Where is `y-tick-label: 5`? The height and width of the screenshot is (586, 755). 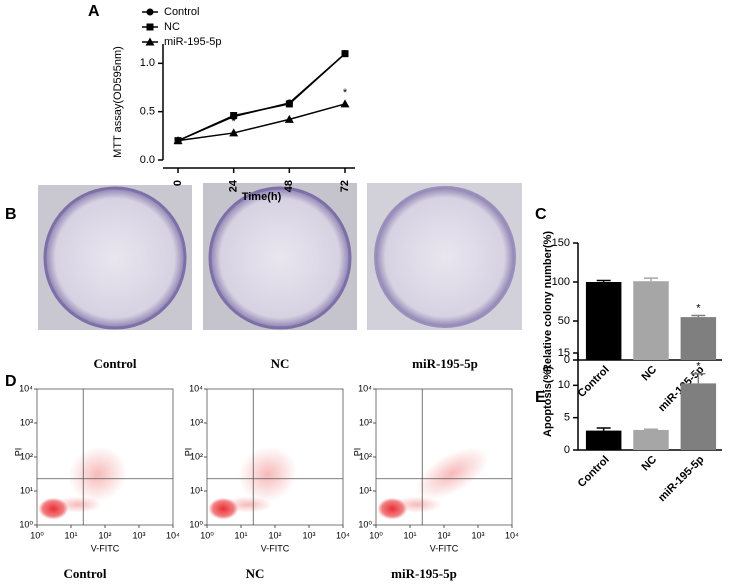 y-tick-label: 5 is located at coordinates (567, 418).